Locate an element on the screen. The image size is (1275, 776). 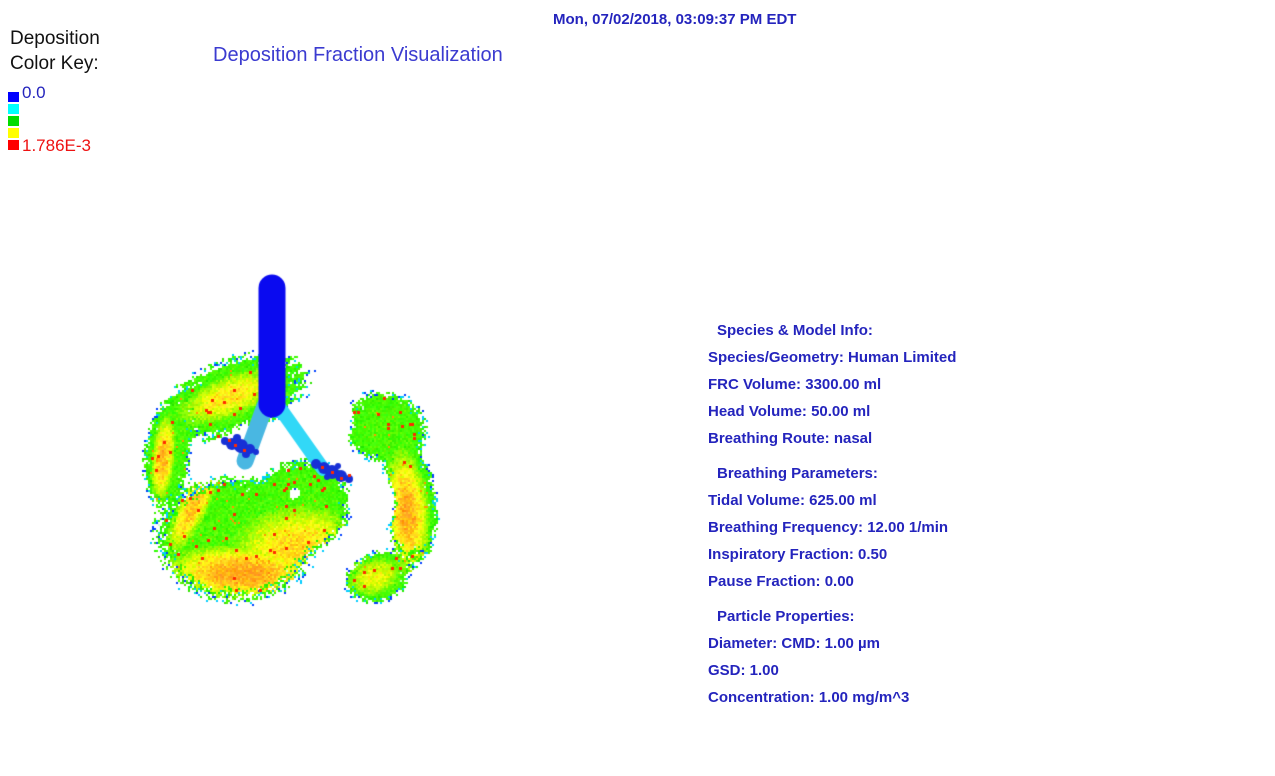
info-line: Species/Geometry: Human Limited is located at coordinates (832, 357).